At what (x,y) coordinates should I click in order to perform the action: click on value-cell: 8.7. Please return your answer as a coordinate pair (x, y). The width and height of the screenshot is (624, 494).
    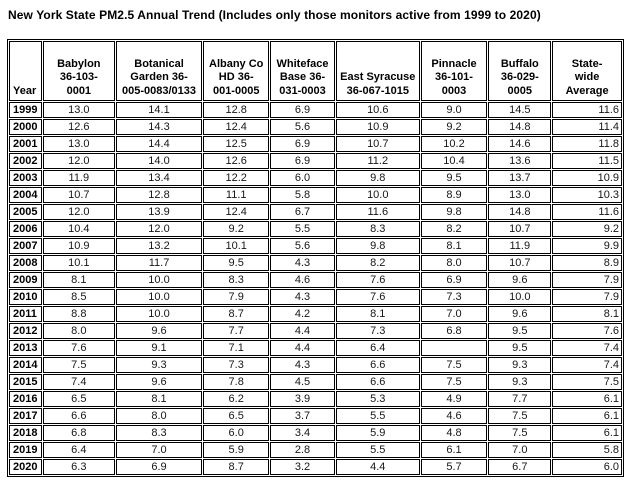
    Looking at the image, I should click on (236, 467).